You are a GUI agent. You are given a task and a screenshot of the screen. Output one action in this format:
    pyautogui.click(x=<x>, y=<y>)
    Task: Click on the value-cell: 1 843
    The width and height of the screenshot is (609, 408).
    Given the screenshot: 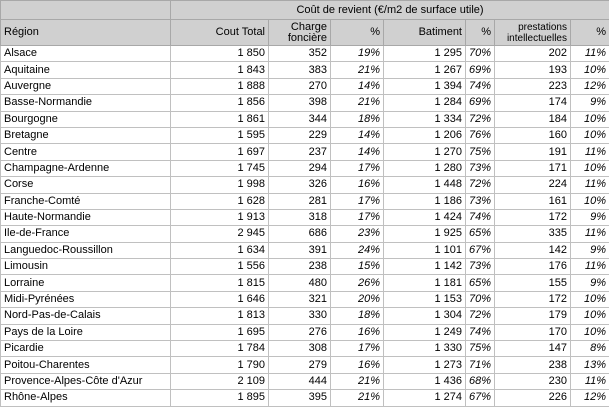 What is the action you would take?
    pyautogui.click(x=219, y=70)
    